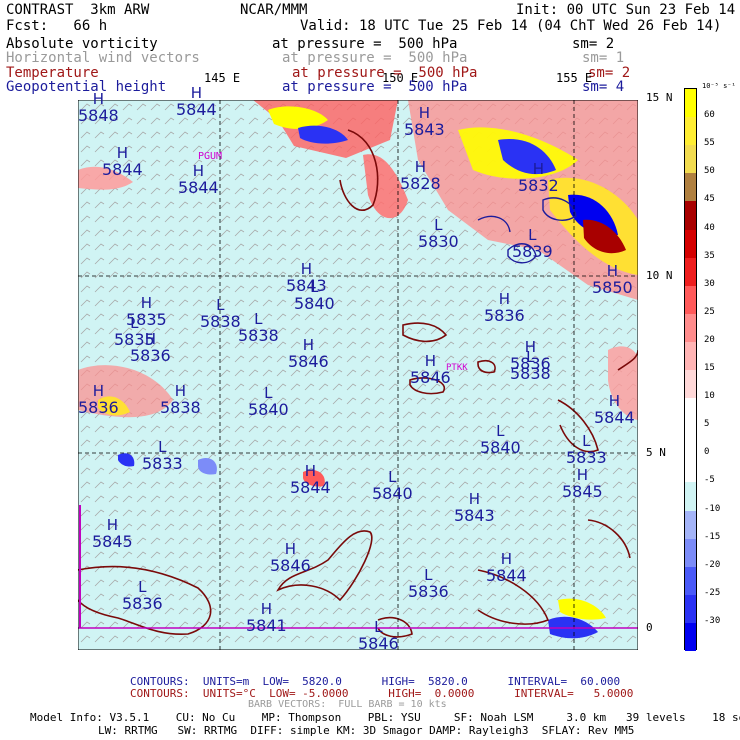  Describe the element at coordinates (314, 303) in the screenshot. I see `pressure-center-value: 5840` at that location.